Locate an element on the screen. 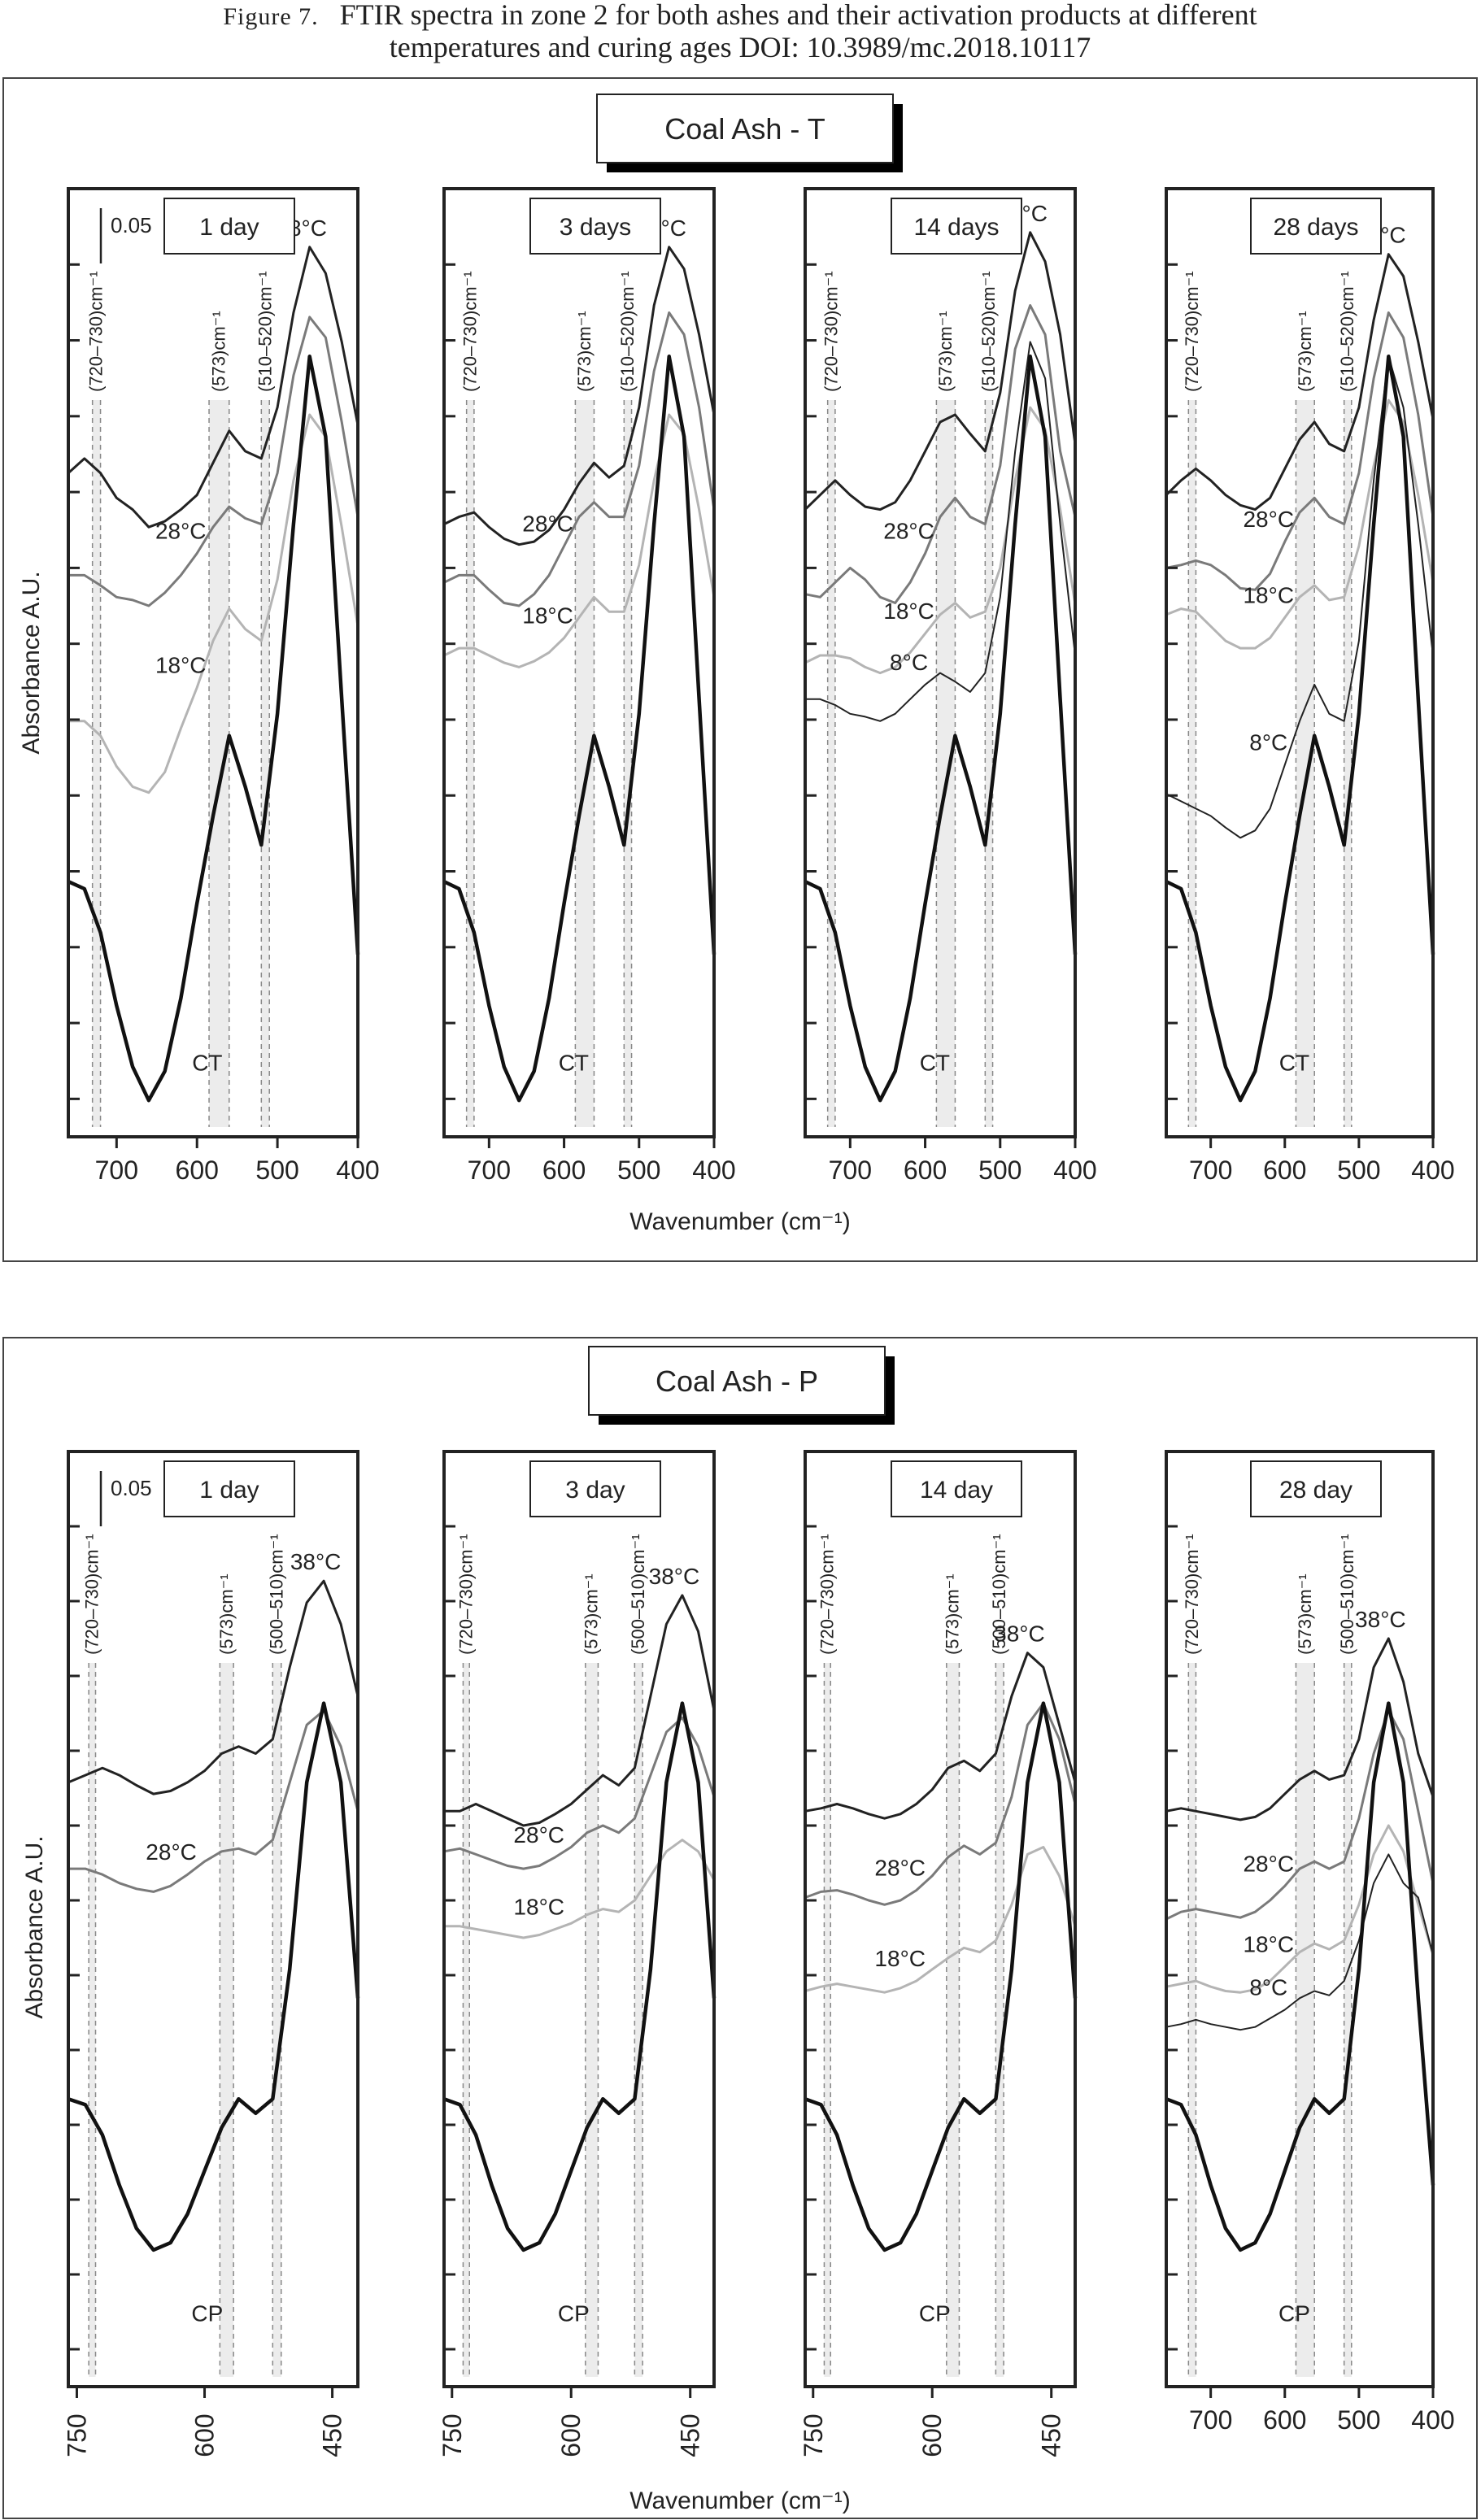  age-label: 14 day is located at coordinates (957, 1490).